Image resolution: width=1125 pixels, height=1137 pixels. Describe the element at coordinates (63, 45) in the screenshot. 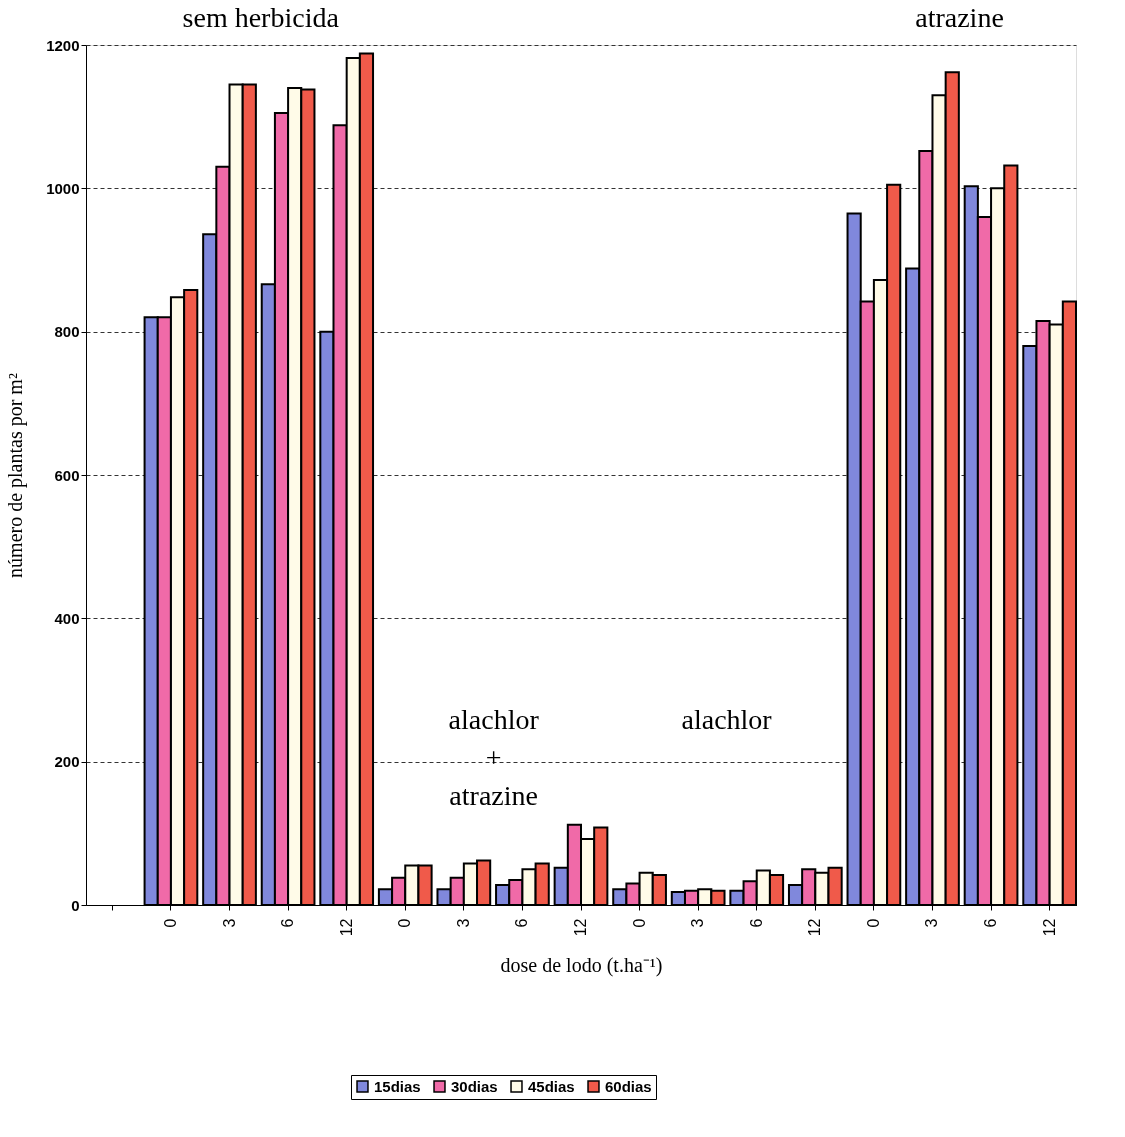

I see `y-tick-label: 1200` at that location.